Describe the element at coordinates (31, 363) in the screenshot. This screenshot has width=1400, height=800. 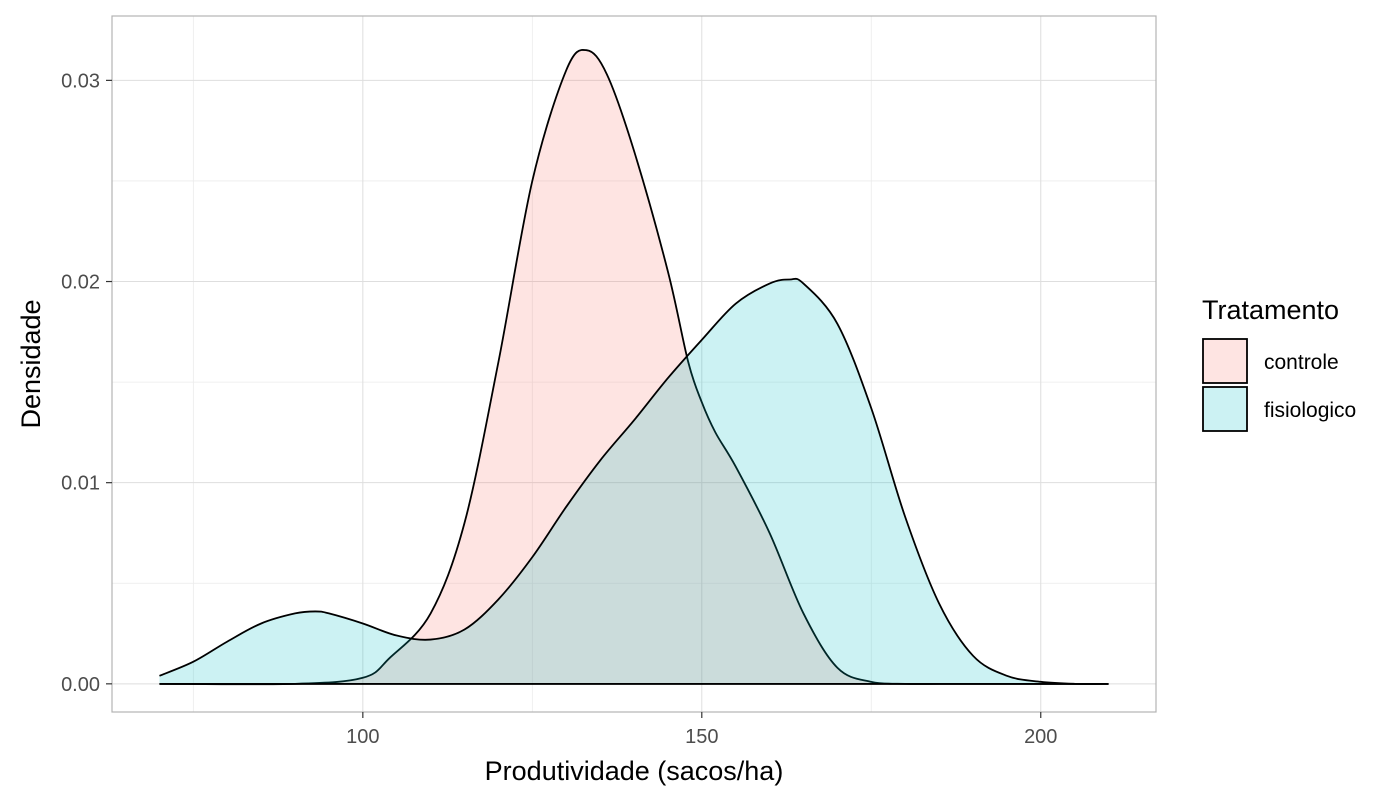
I see `y-axis-title: Densidade` at that location.